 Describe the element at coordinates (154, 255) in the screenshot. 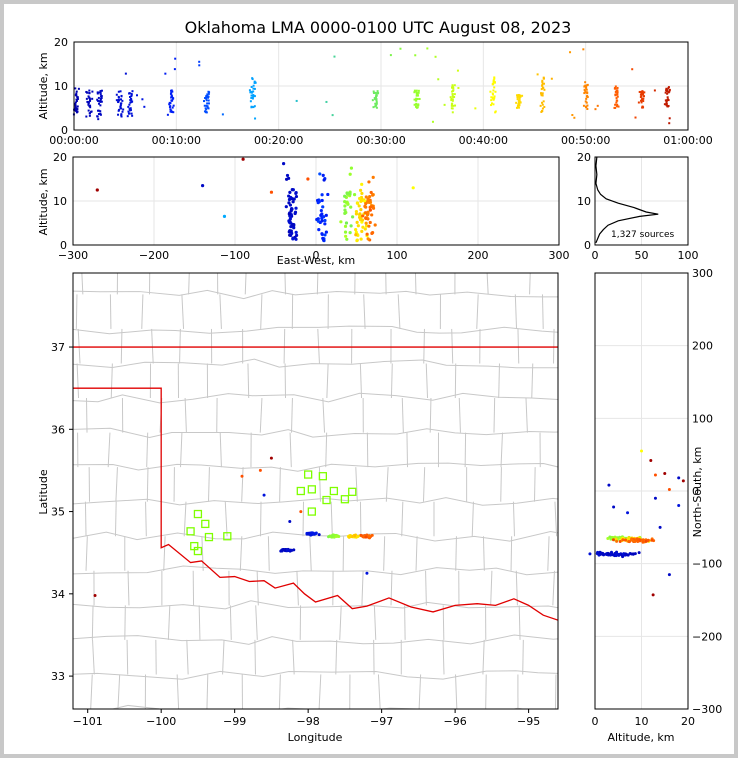

I see `ew-tick-label: −200` at that location.